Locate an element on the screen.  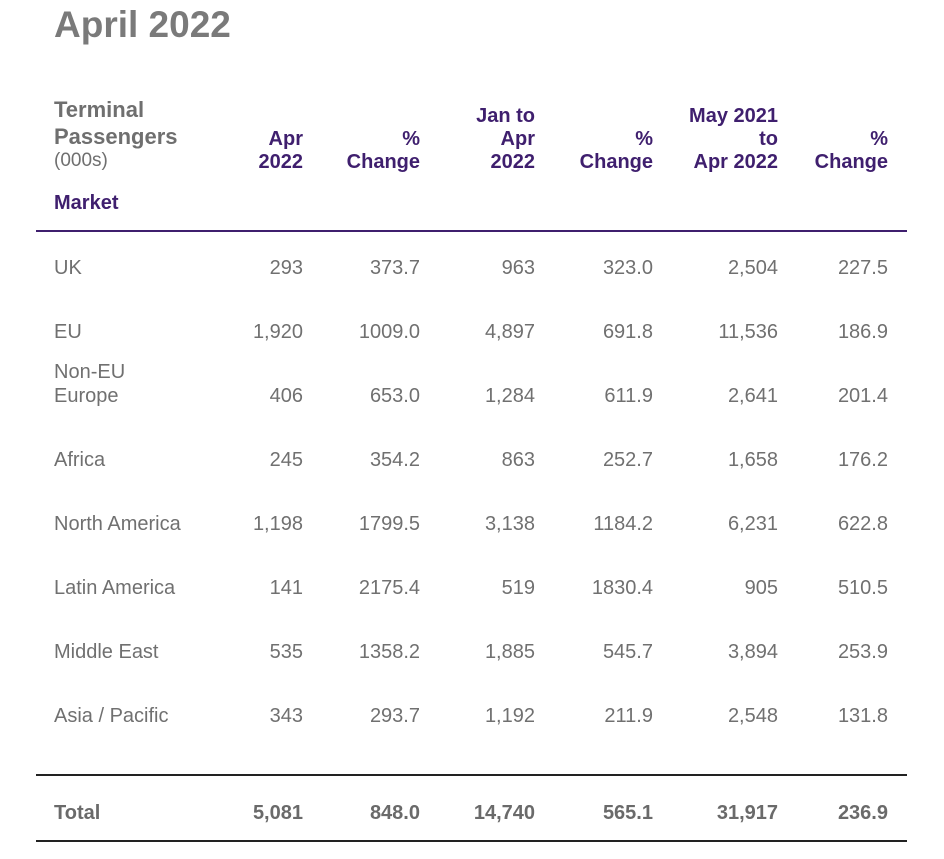
col-header-line: May 2021 is located at coordinates (733, 116).